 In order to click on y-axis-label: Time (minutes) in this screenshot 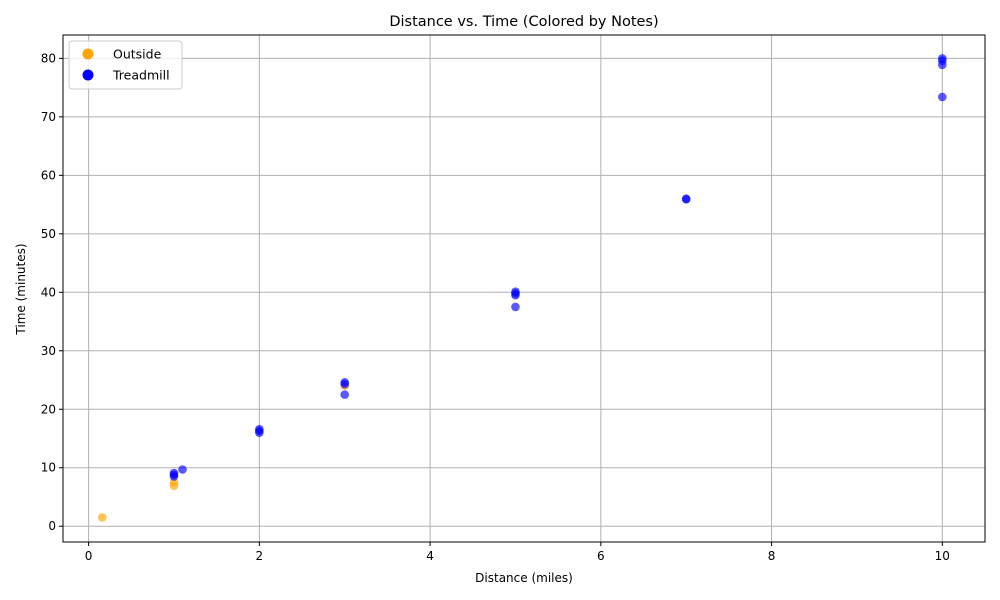, I will do `click(21, 289)`.